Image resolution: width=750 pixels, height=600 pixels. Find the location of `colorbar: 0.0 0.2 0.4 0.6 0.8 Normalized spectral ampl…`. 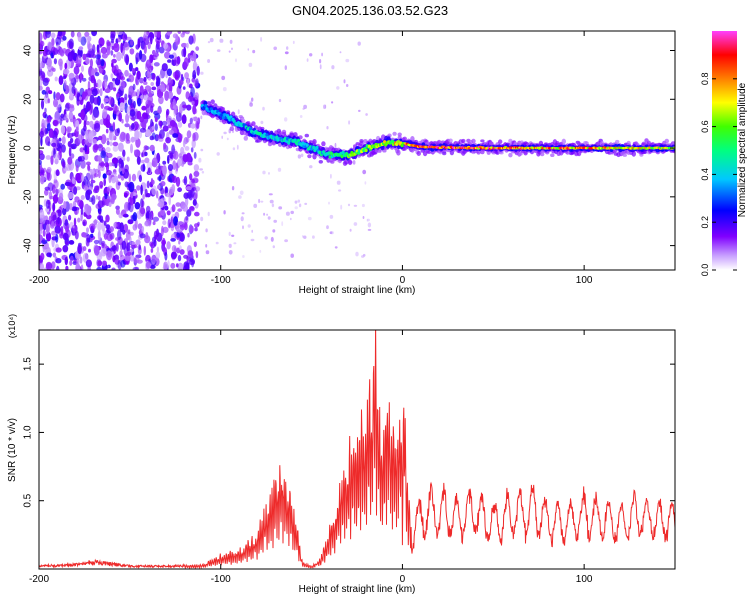

colorbar: 0.0 0.2 0.4 0.6 0.8 Normalized spectral ampl… is located at coordinates (724, 153).